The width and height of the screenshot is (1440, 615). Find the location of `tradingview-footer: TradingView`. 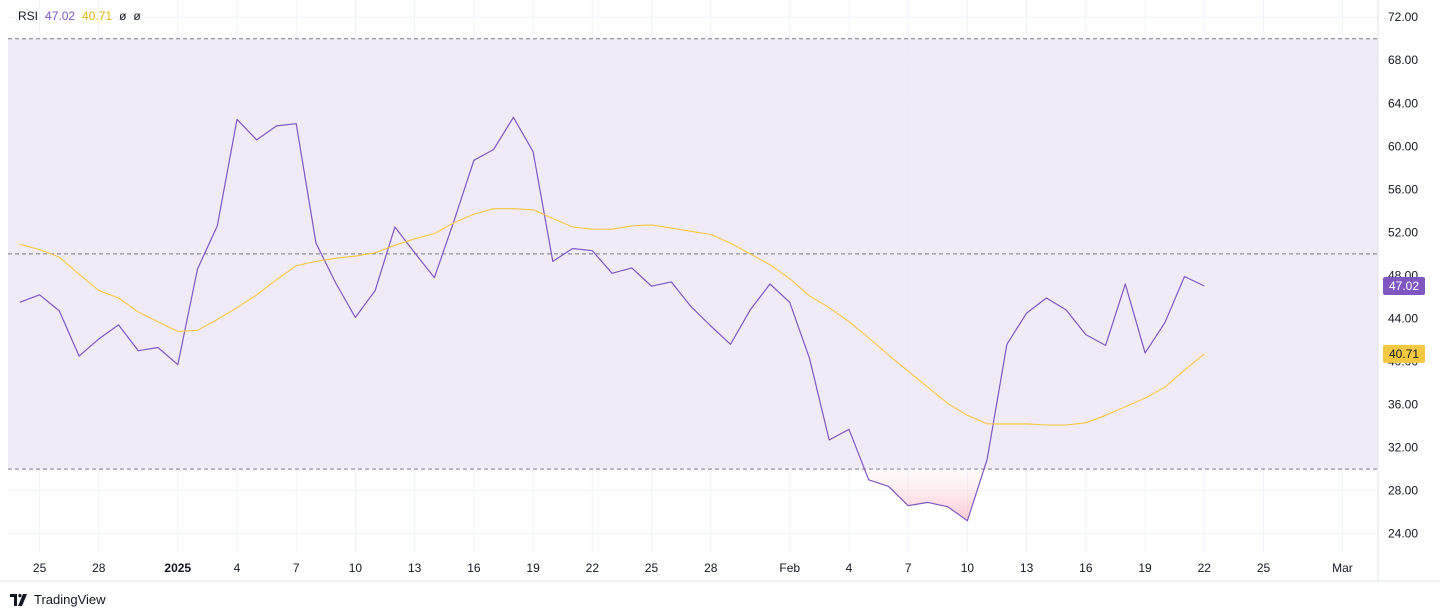

tradingview-footer: TradingView is located at coordinates (58, 599).